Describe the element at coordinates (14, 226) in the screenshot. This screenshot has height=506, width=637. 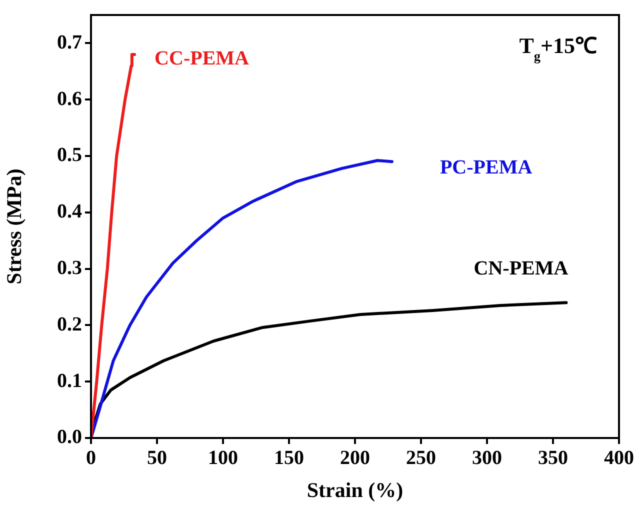
I see `y-axis-title: Stress (MPa)` at that location.